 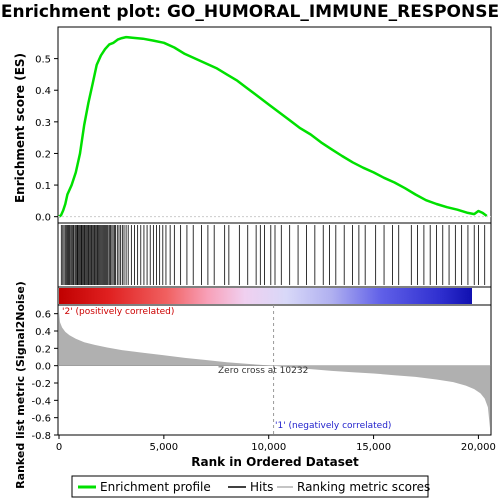 What do you see at coordinates (43, 91) in the screenshot?
I see `es-y-tick-label: 0.4` at bounding box center [43, 91].